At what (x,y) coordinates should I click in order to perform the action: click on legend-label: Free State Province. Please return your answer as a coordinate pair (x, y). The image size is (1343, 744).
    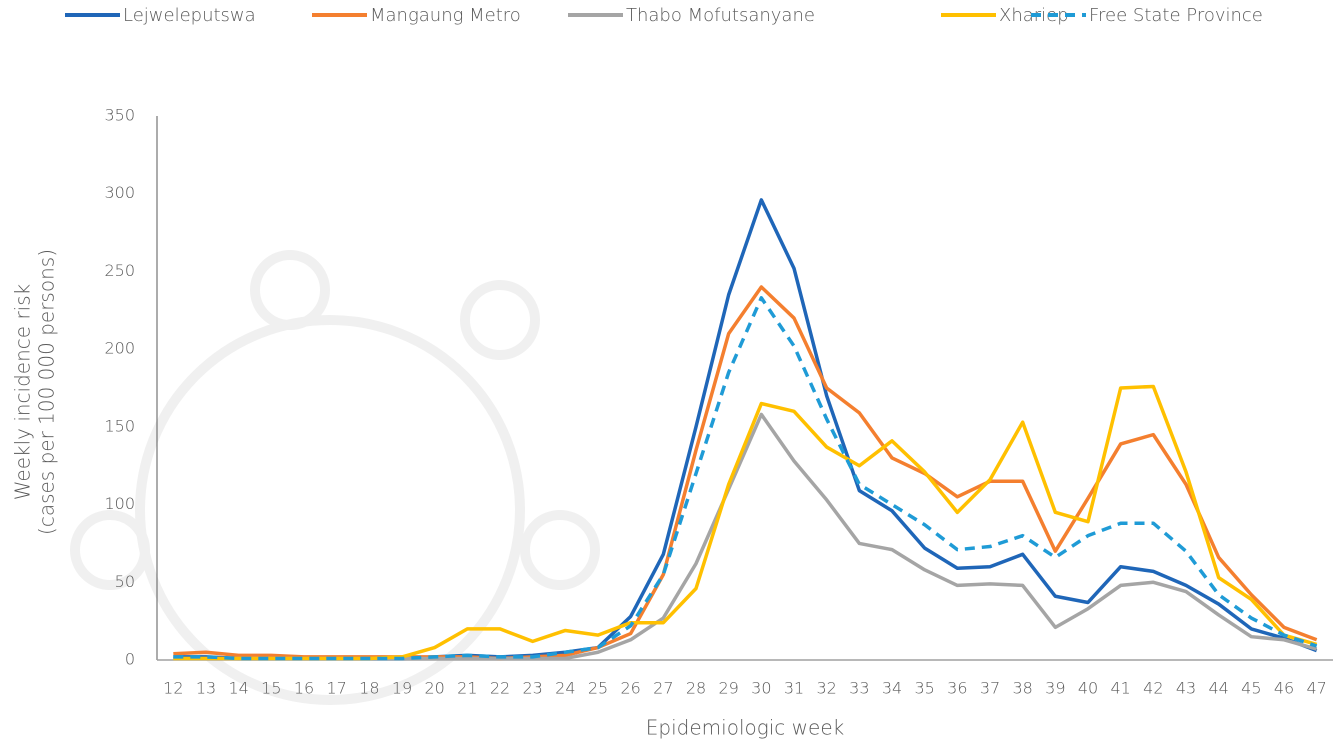
    Looking at the image, I should click on (1176, 15).